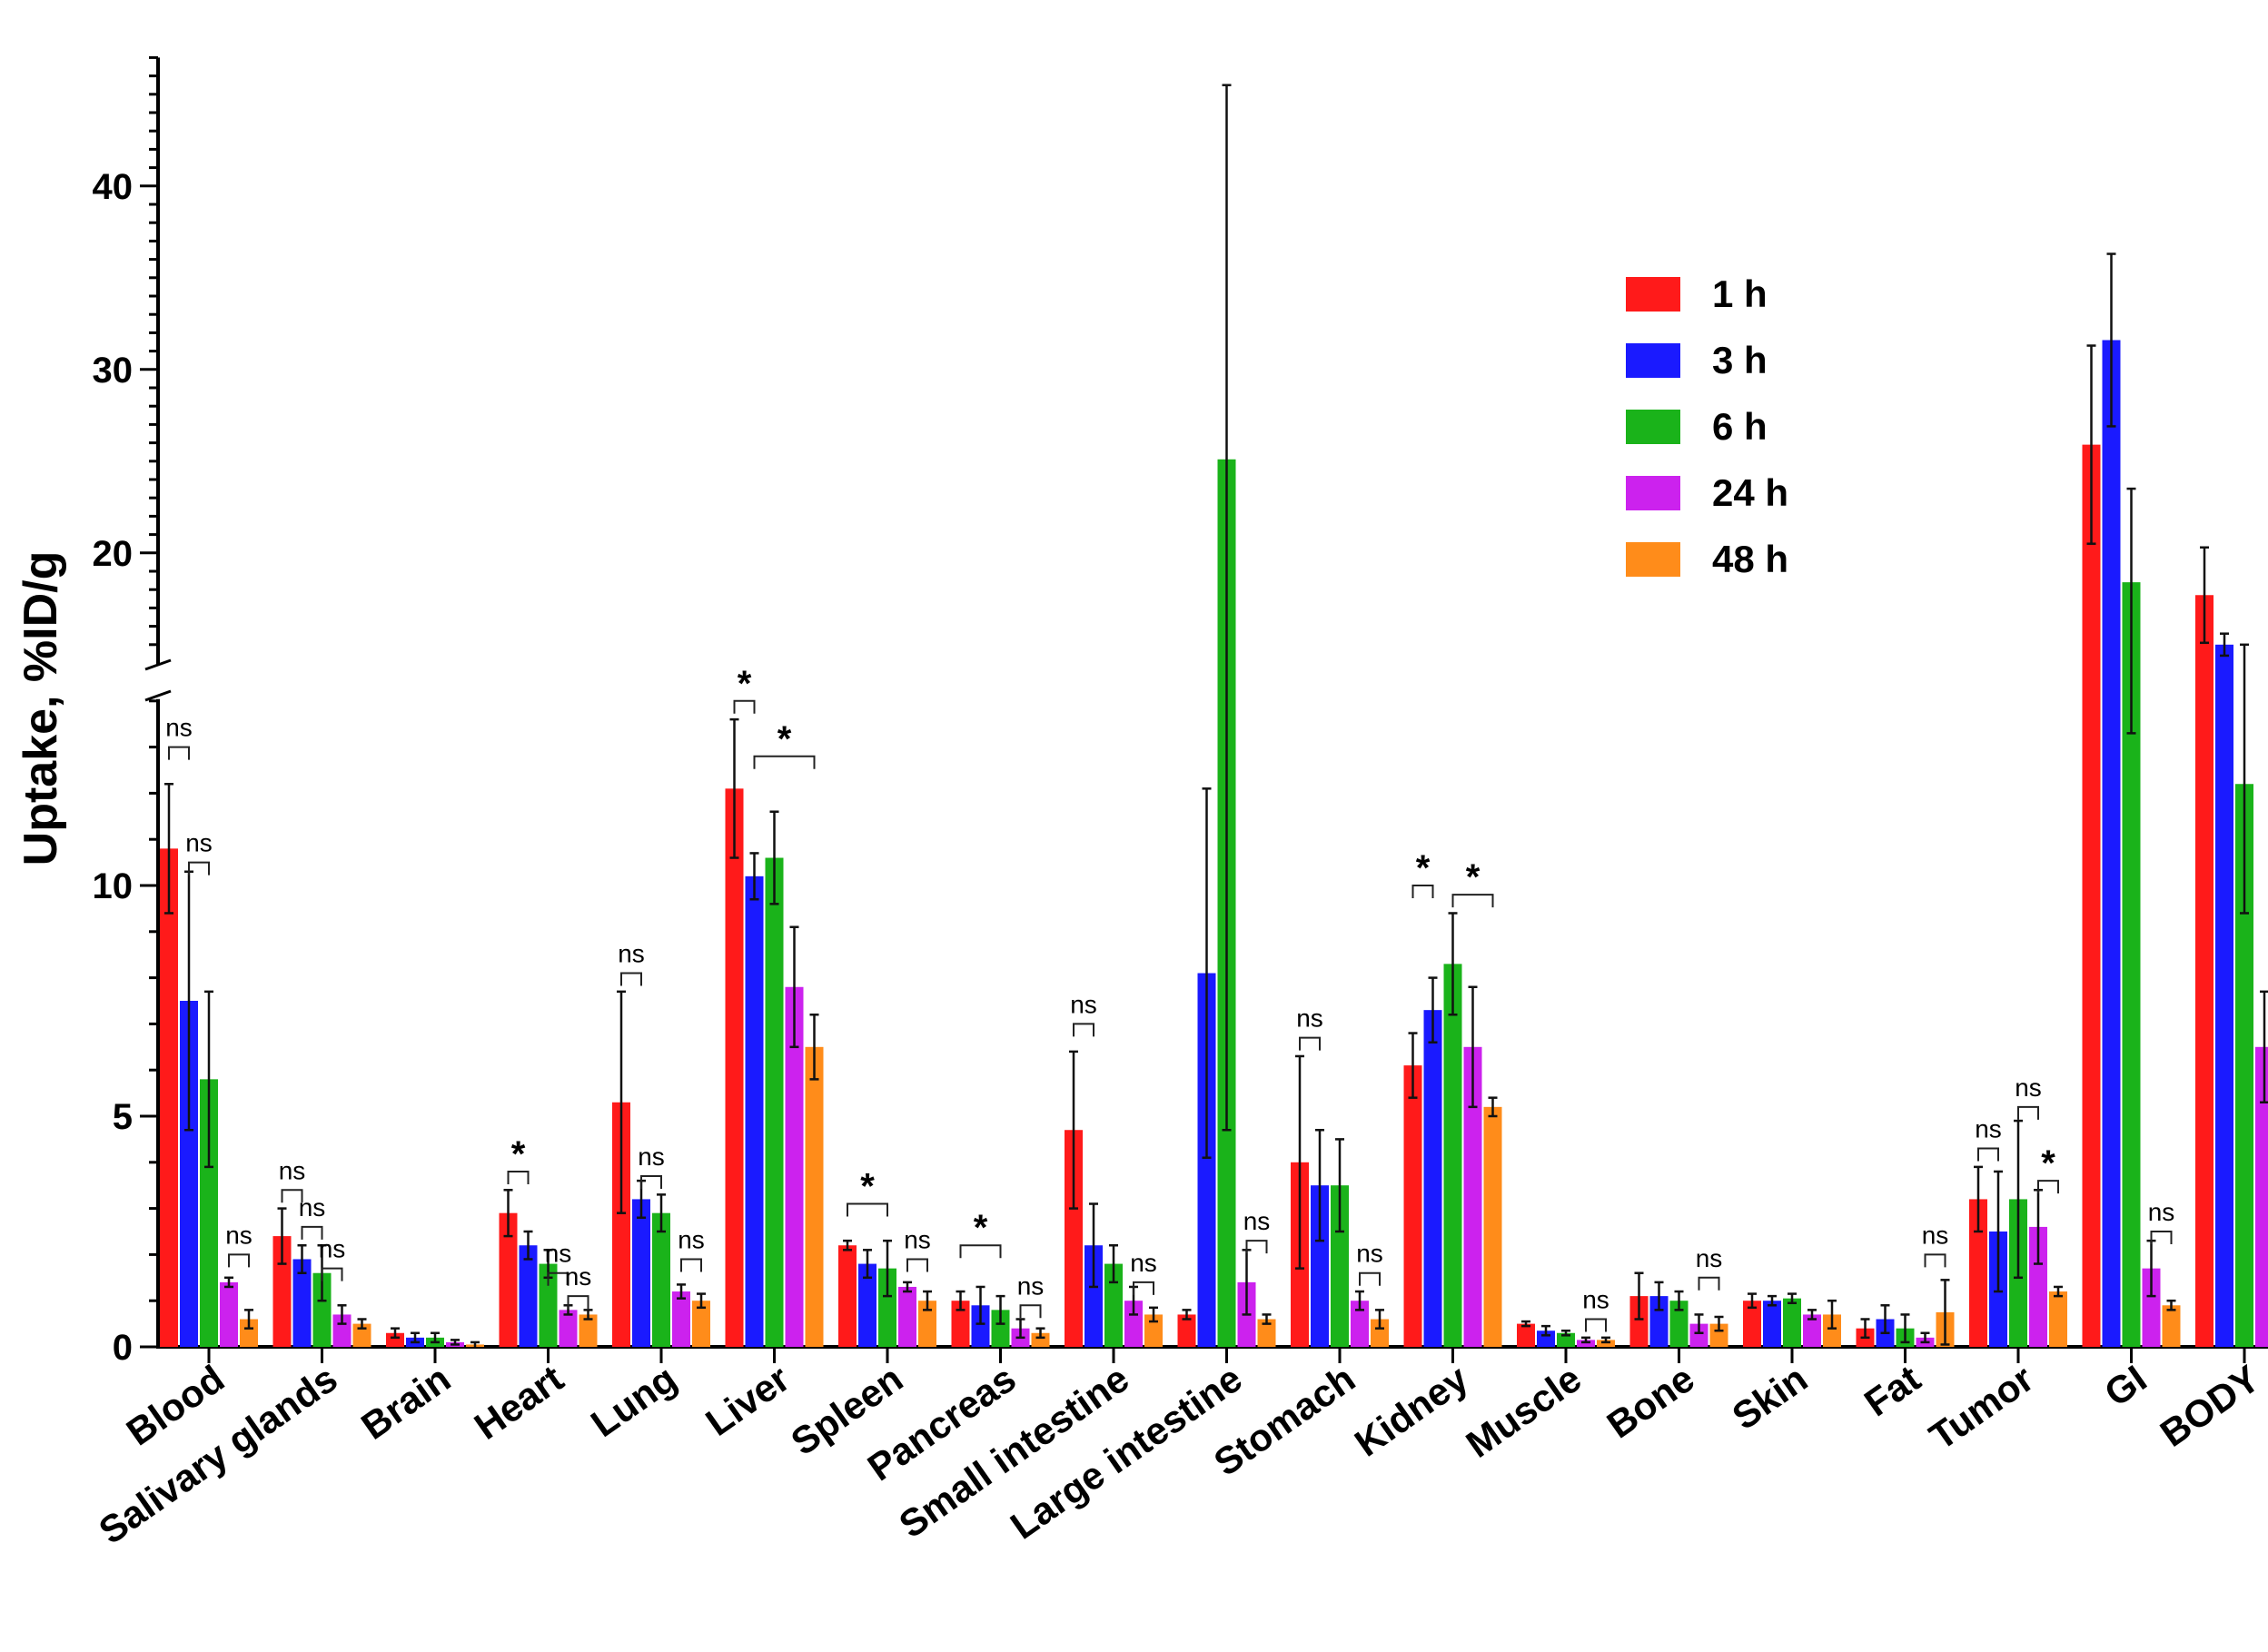  What do you see at coordinates (1186, 1330) in the screenshot?
I see `bar-large-intestine-1-h` at bounding box center [1186, 1330].